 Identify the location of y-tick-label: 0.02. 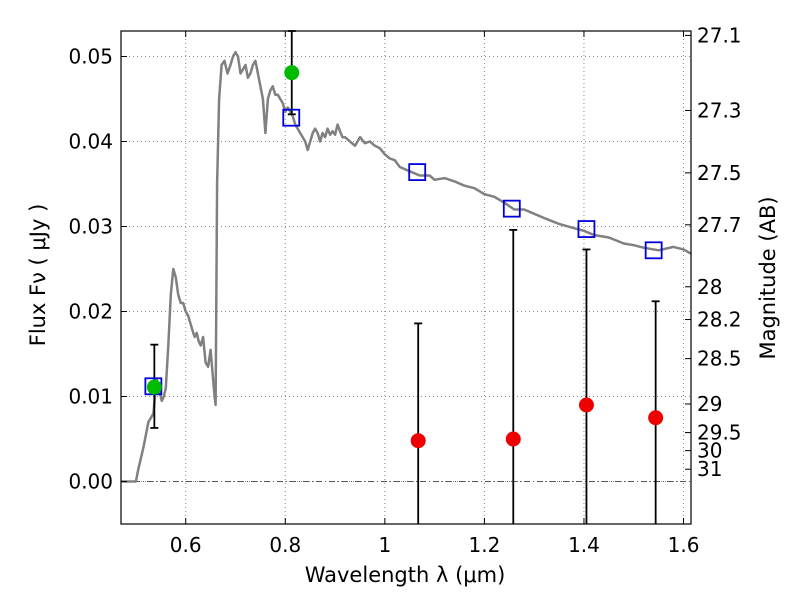
(90, 312).